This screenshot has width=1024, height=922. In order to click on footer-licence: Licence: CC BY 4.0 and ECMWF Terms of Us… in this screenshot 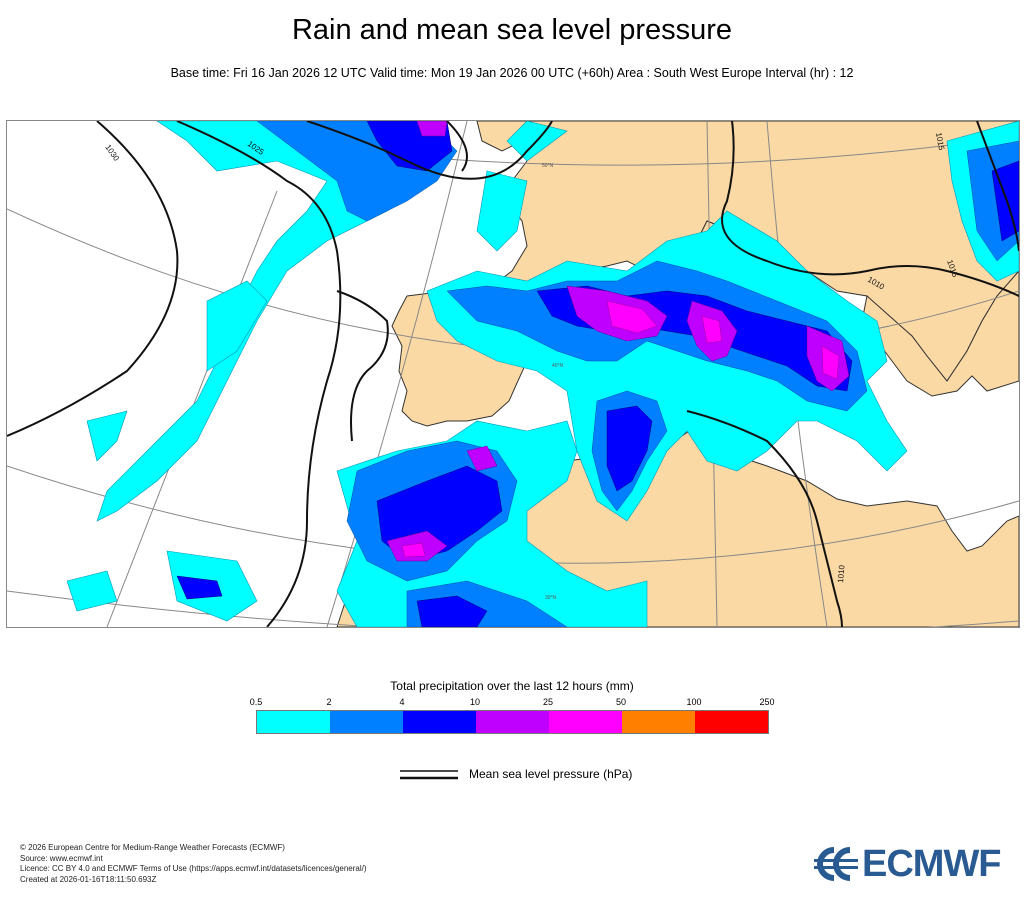, I will do `click(193, 868)`.